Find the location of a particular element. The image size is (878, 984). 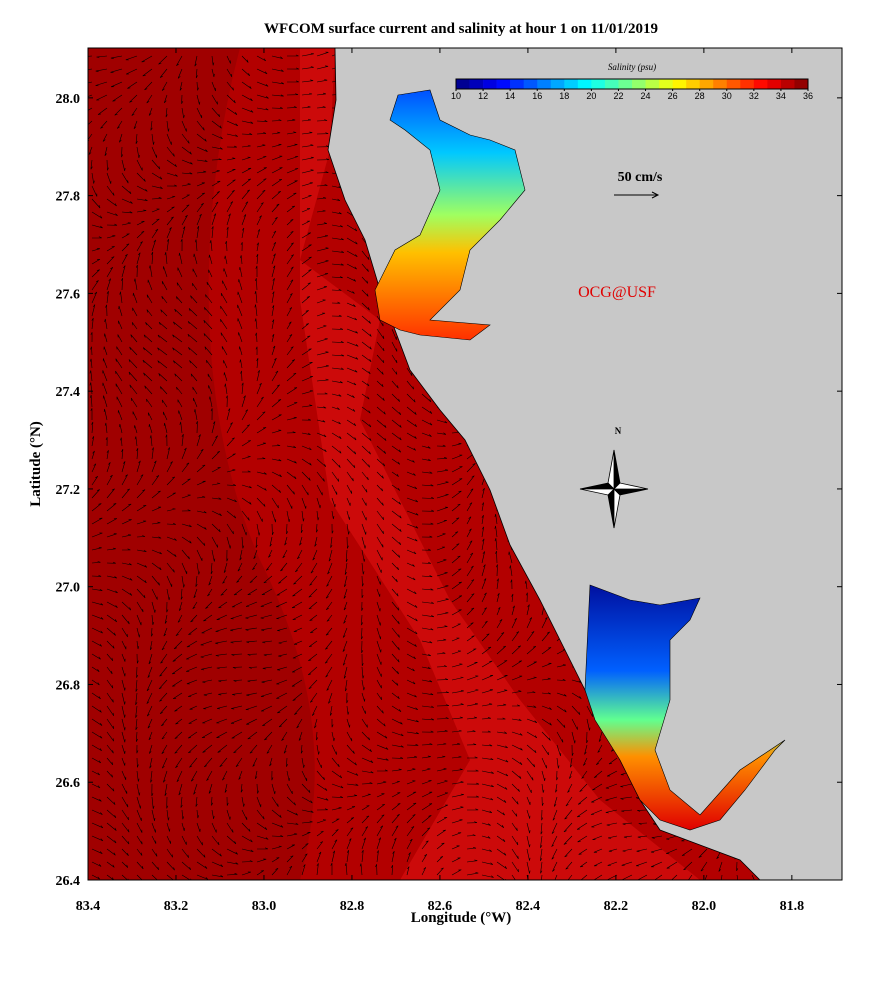

colorbar-tick-label: 36 is located at coordinates (808, 96).